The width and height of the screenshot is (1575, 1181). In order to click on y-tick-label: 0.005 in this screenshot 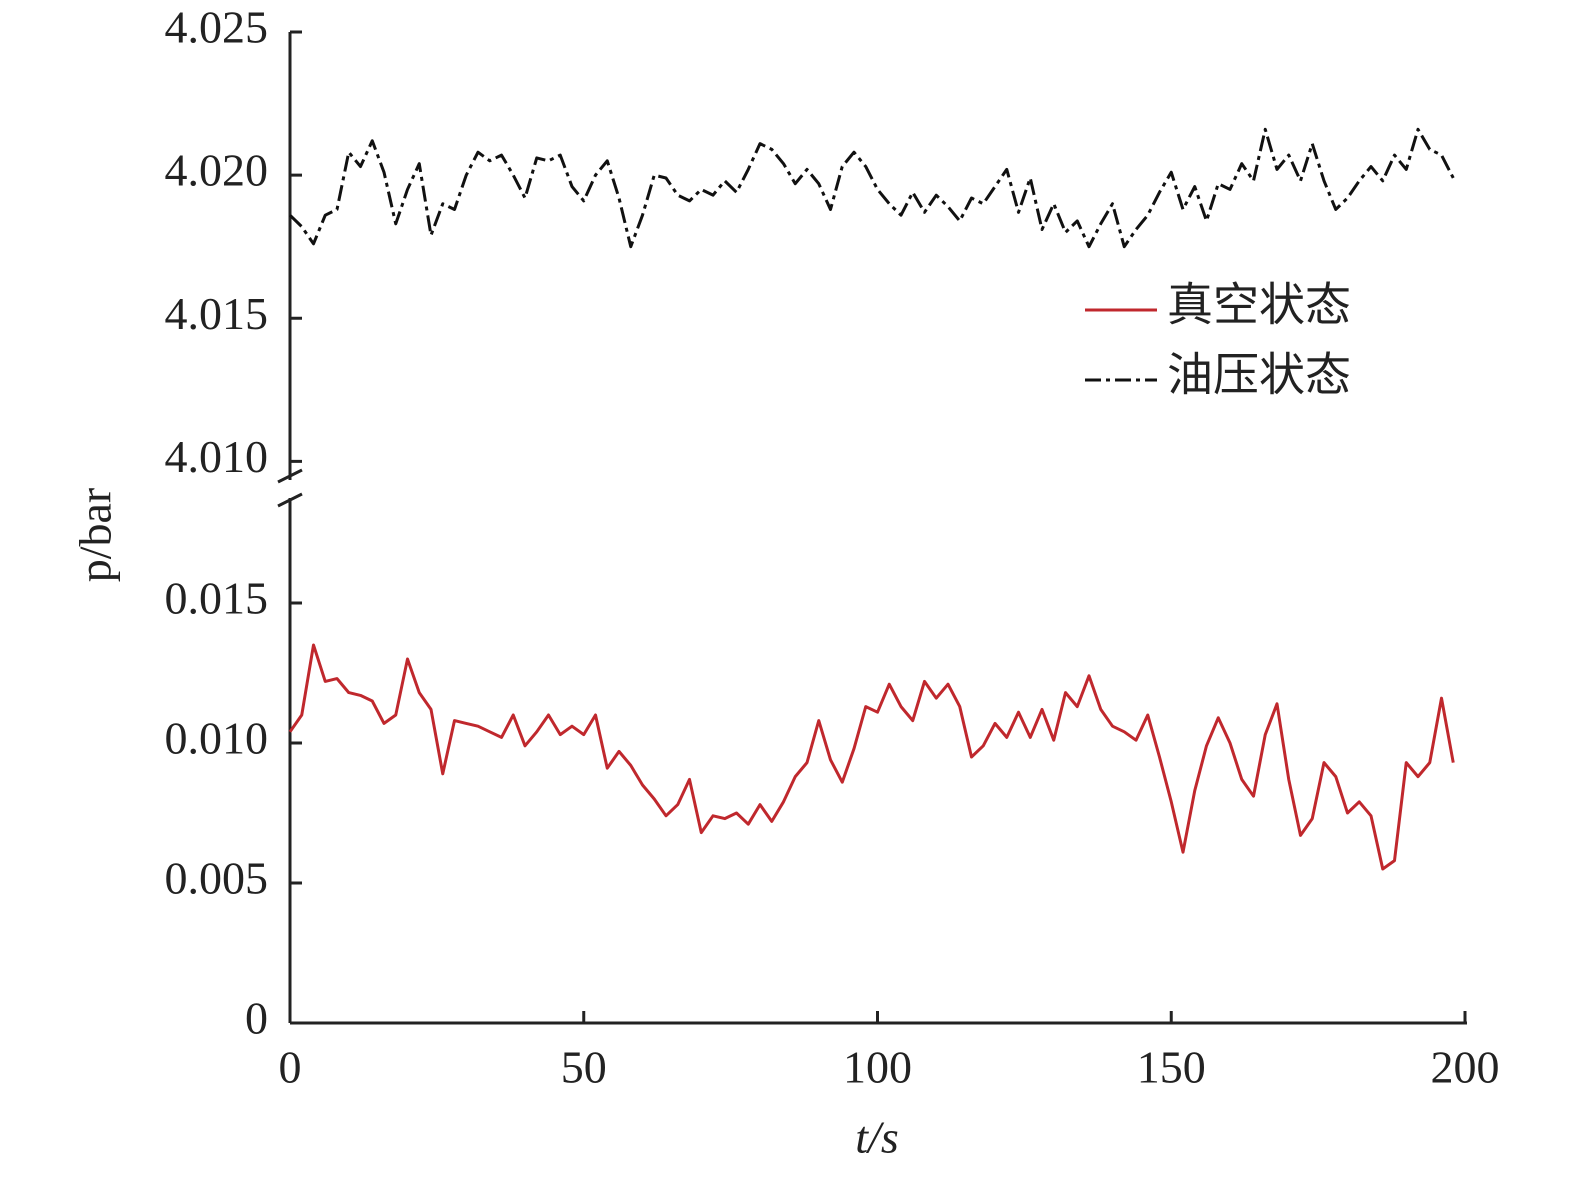, I will do `click(217, 878)`.